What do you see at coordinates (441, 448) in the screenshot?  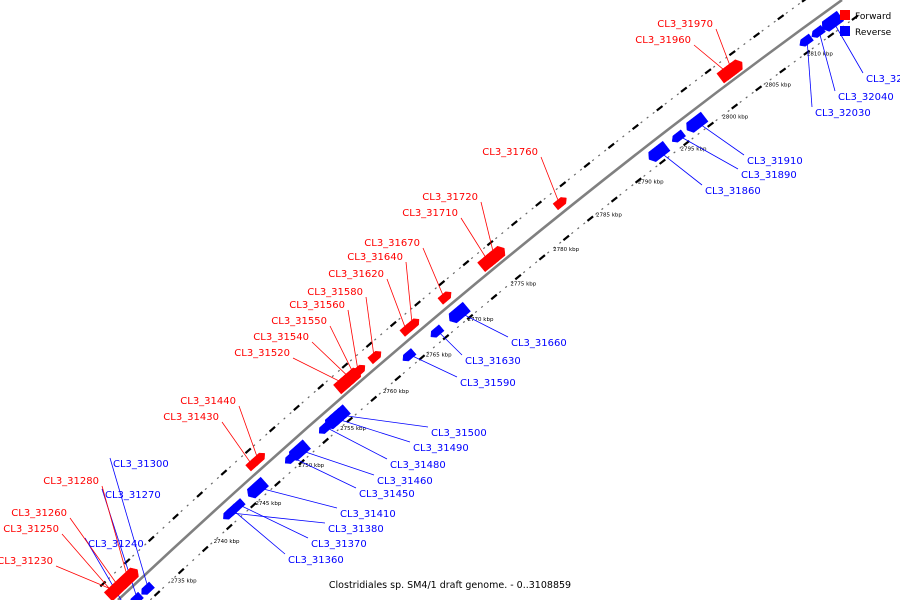 I see `gene-label: CL3_31490` at bounding box center [441, 448].